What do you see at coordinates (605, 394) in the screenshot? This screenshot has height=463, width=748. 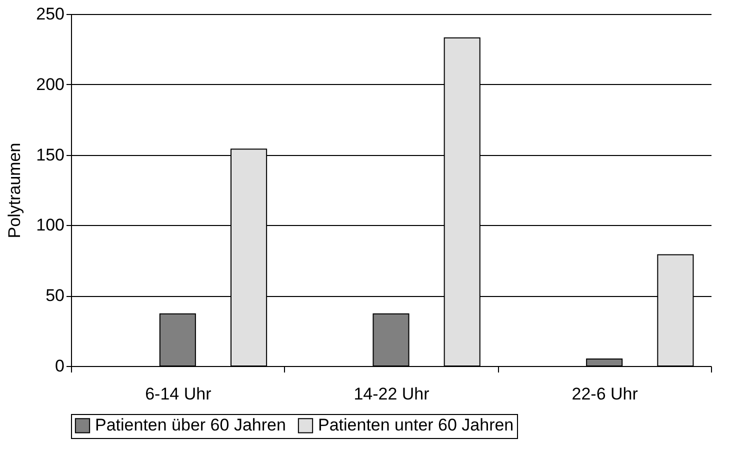 I see `x-tick-label: 22-6 Uhr` at bounding box center [605, 394].